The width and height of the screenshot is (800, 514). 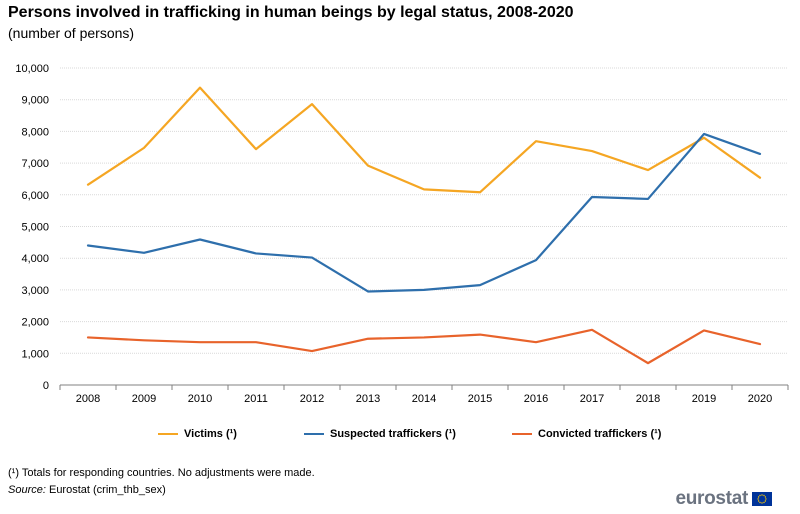 I want to click on x-tick-label: 2010, so click(x=200, y=399).